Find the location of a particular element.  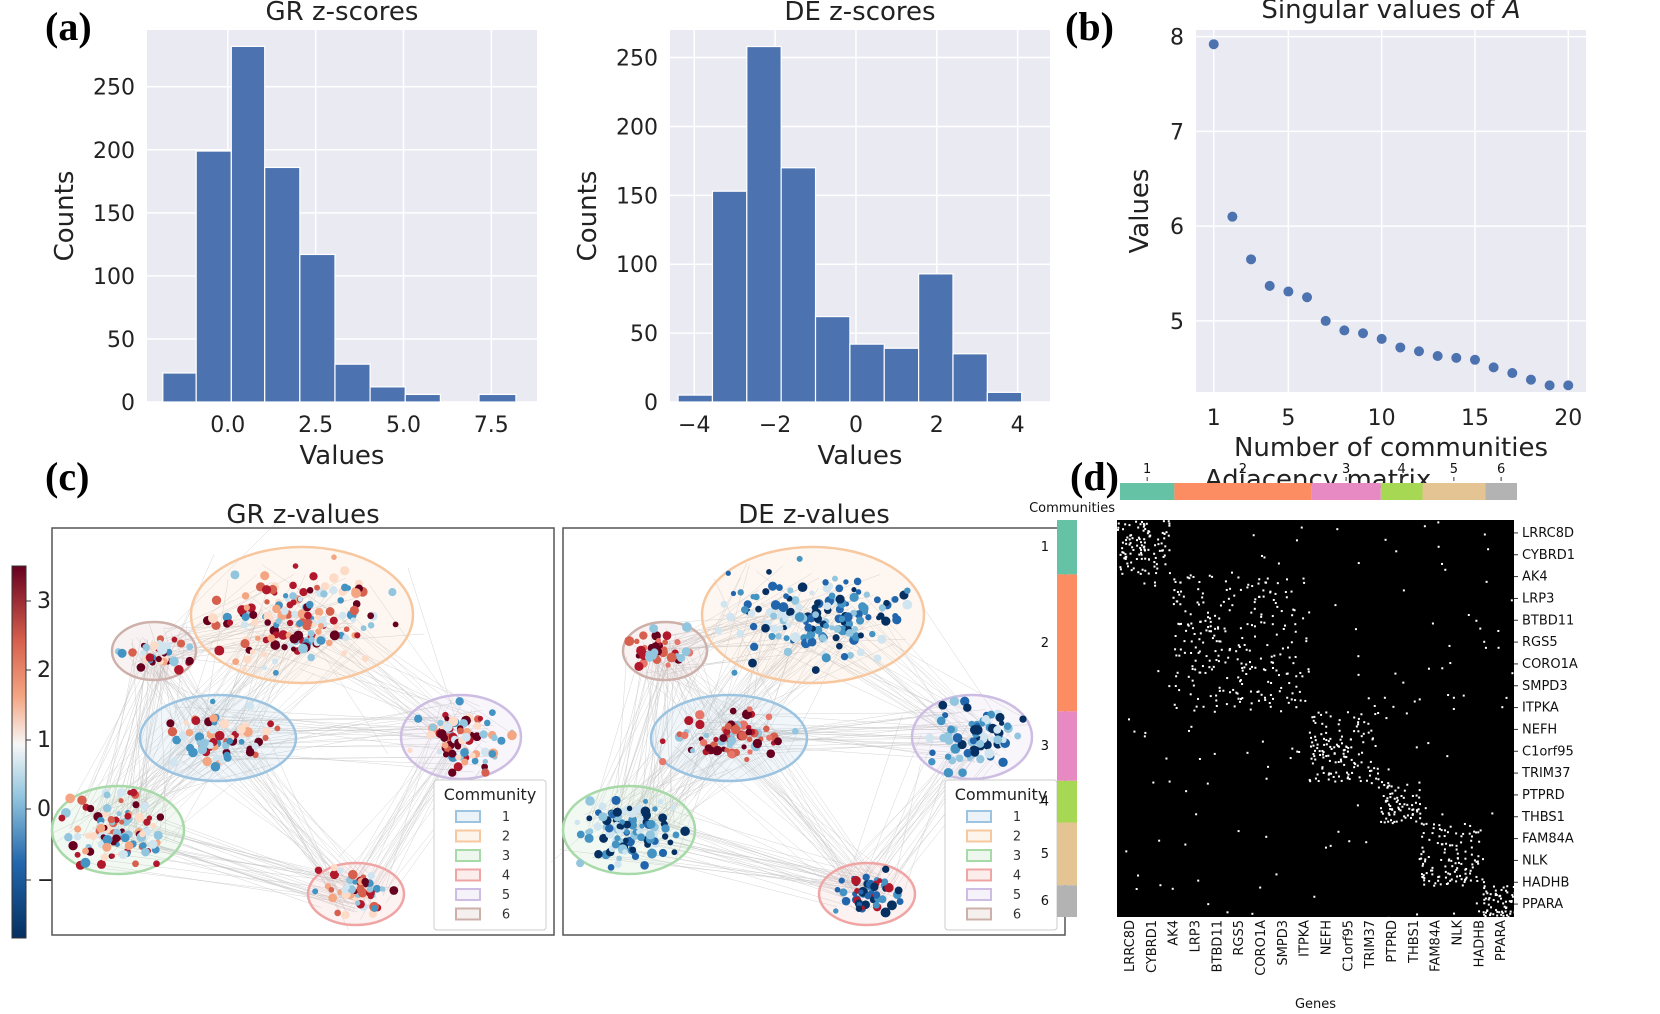

x-tick-label: 15 is located at coordinates (1475, 418).